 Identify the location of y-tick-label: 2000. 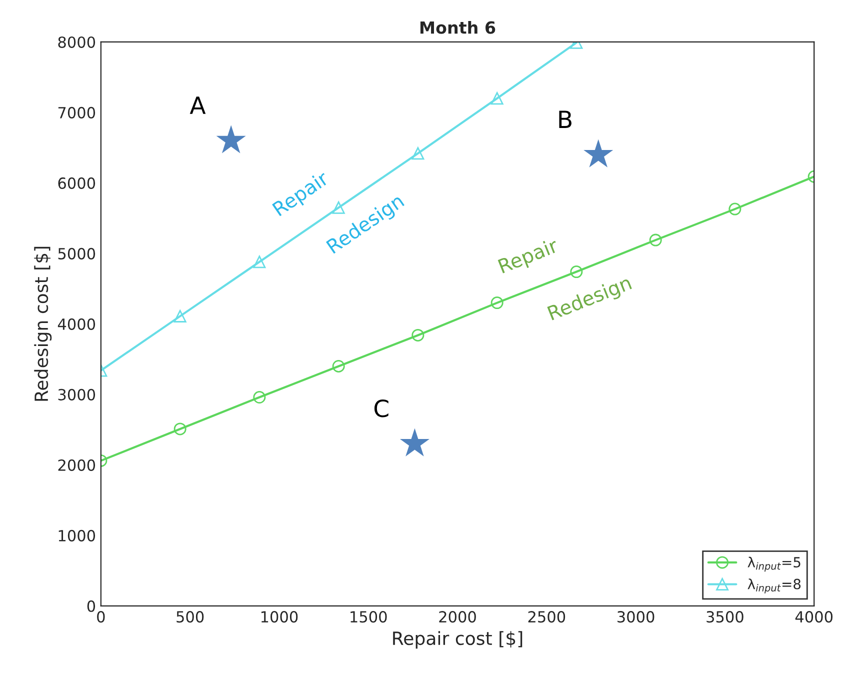
(77, 465).